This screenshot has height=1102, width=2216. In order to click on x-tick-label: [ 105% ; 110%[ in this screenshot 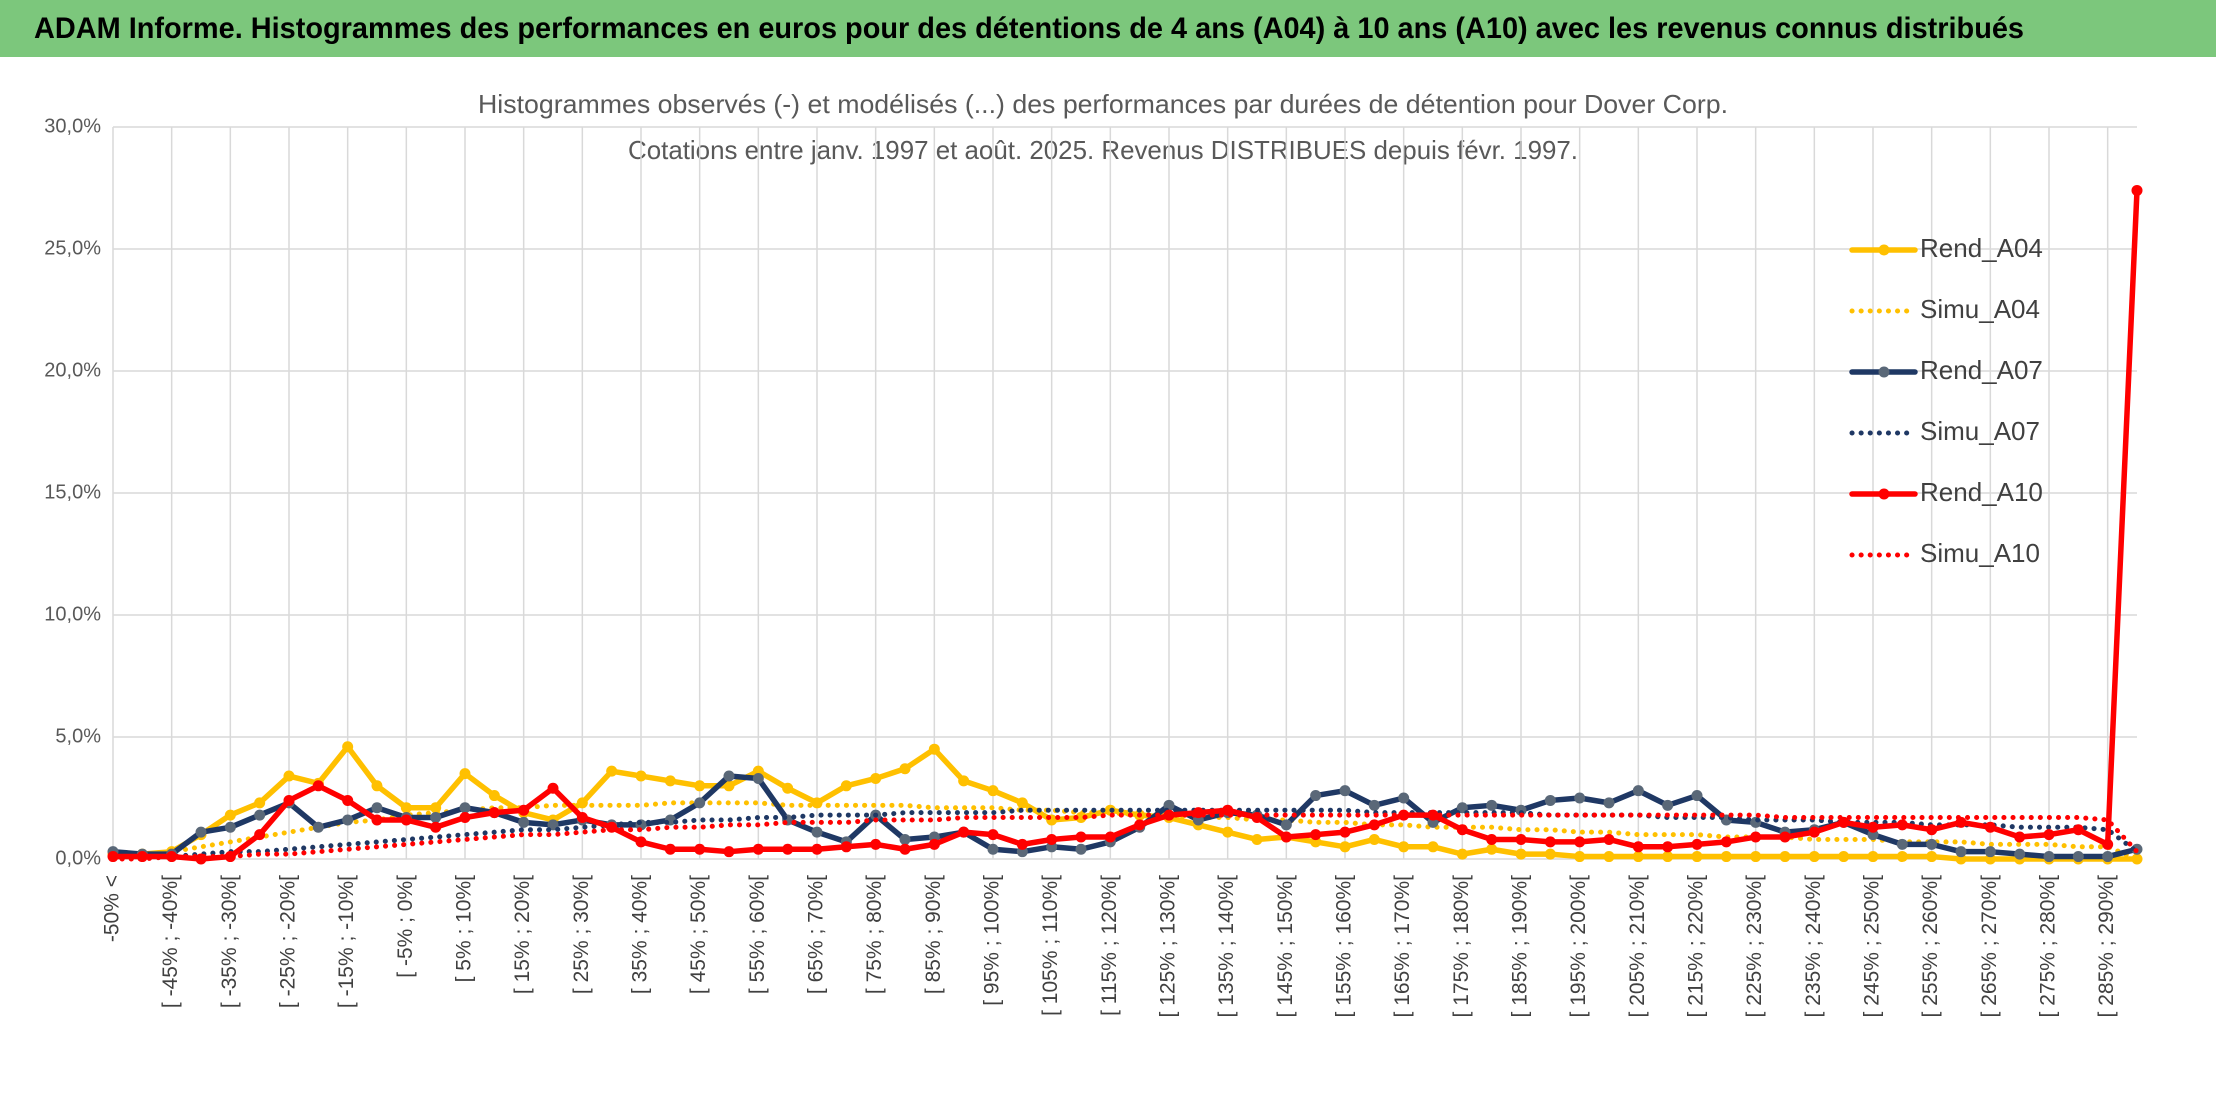, I will do `click(1050, 945)`.